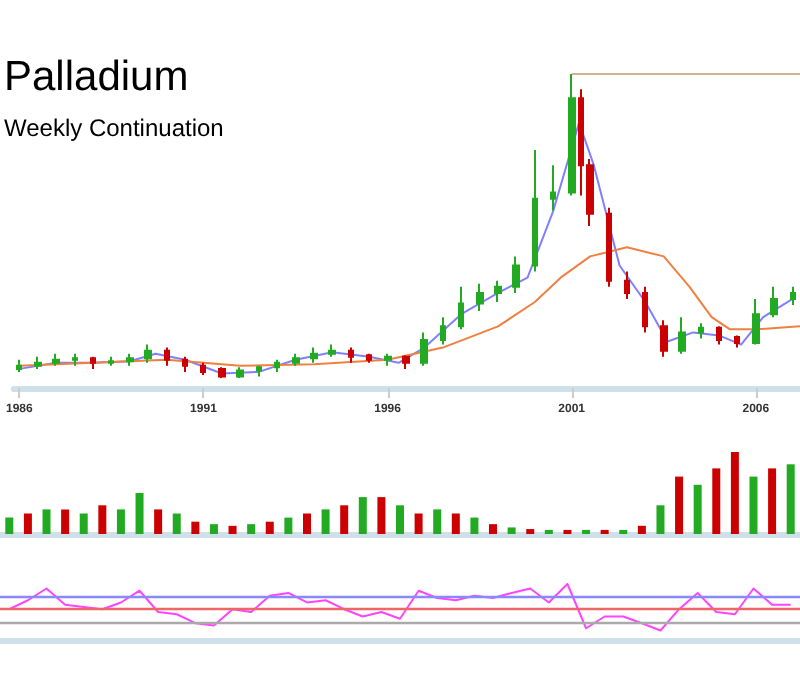 The image size is (800, 684). I want to click on text: Weekly Continuation, so click(114, 128).